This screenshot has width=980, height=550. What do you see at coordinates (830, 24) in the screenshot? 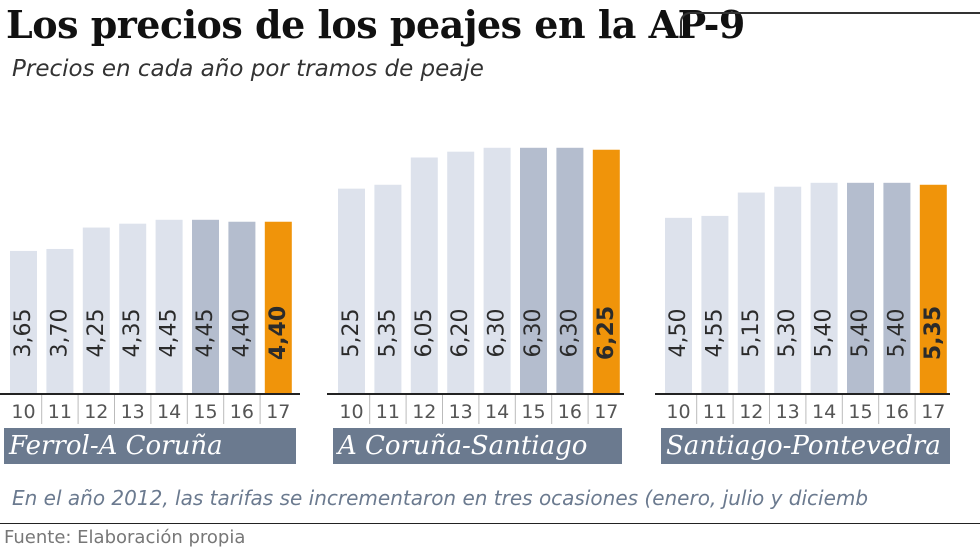
I see `title-decoration-line` at bounding box center [830, 24].